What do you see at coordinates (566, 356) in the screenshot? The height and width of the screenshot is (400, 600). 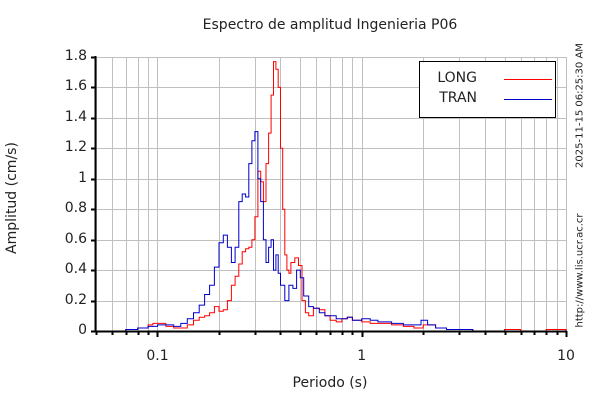 I see `x-tick-label: 10` at bounding box center [566, 356].